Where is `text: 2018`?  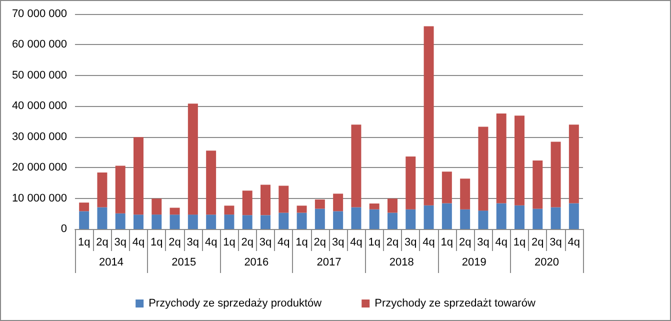
text: 2018 is located at coordinates (401, 262).